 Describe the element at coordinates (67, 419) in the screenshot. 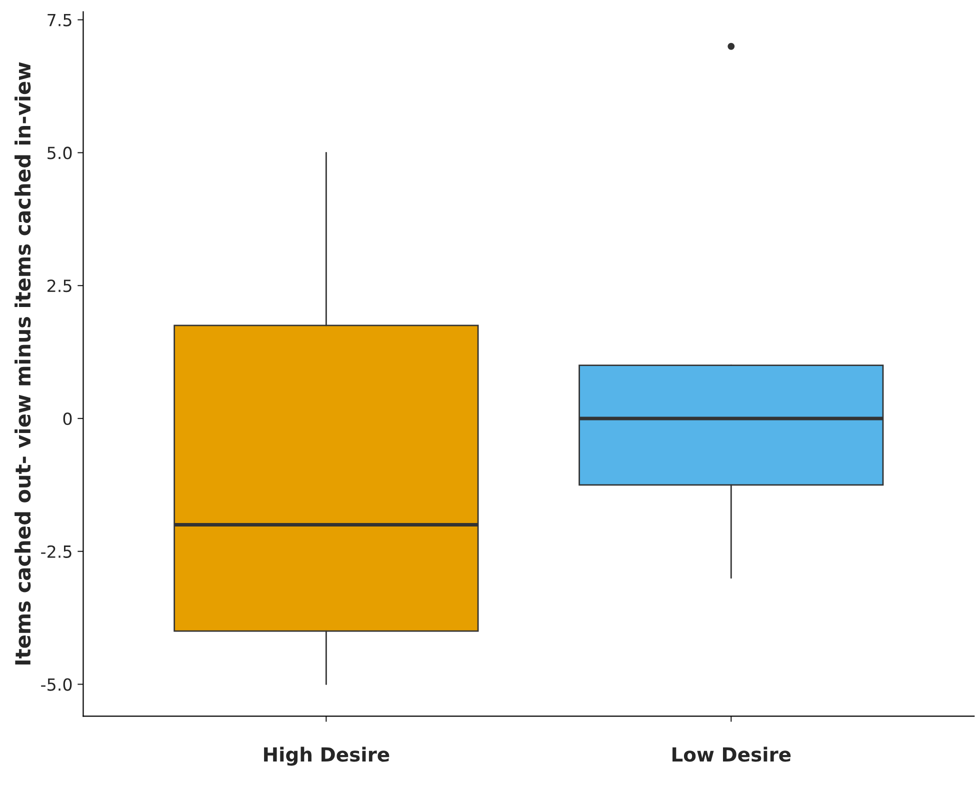

I see `y-tick-label: 0` at that location.